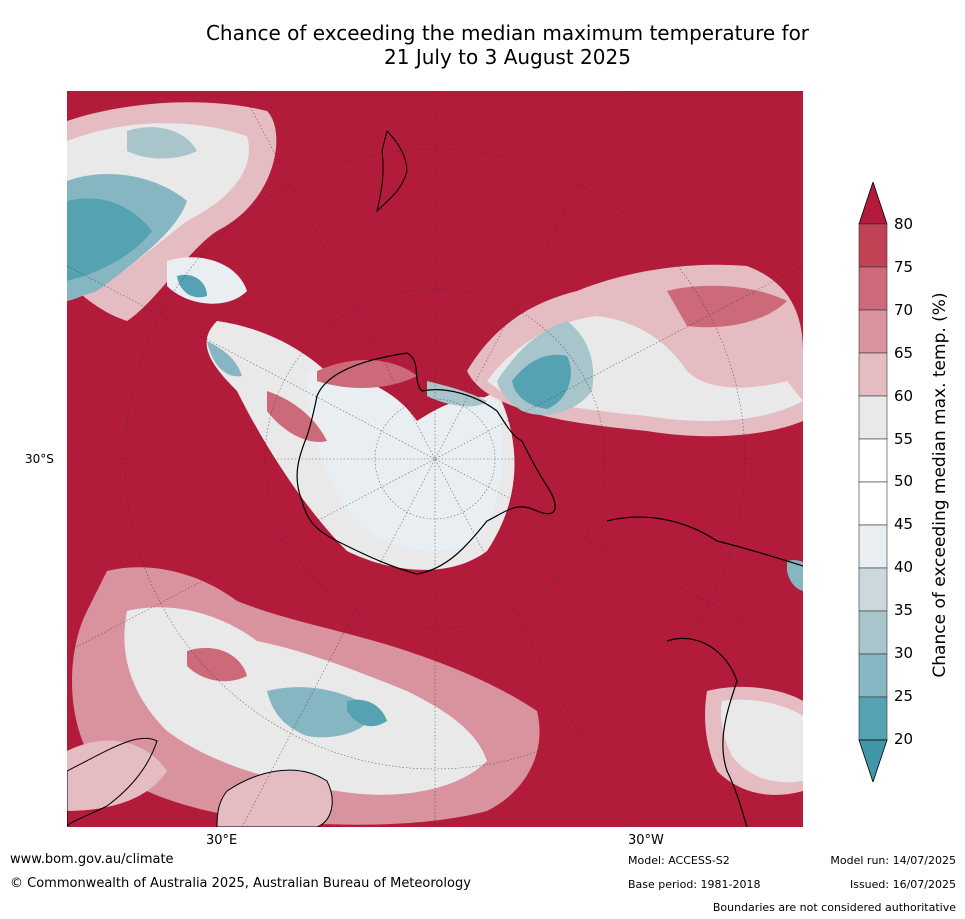 This screenshot has height=919, width=965. What do you see at coordinates (904, 353) in the screenshot?
I see `colorbar-tick-65: 65` at bounding box center [904, 353].